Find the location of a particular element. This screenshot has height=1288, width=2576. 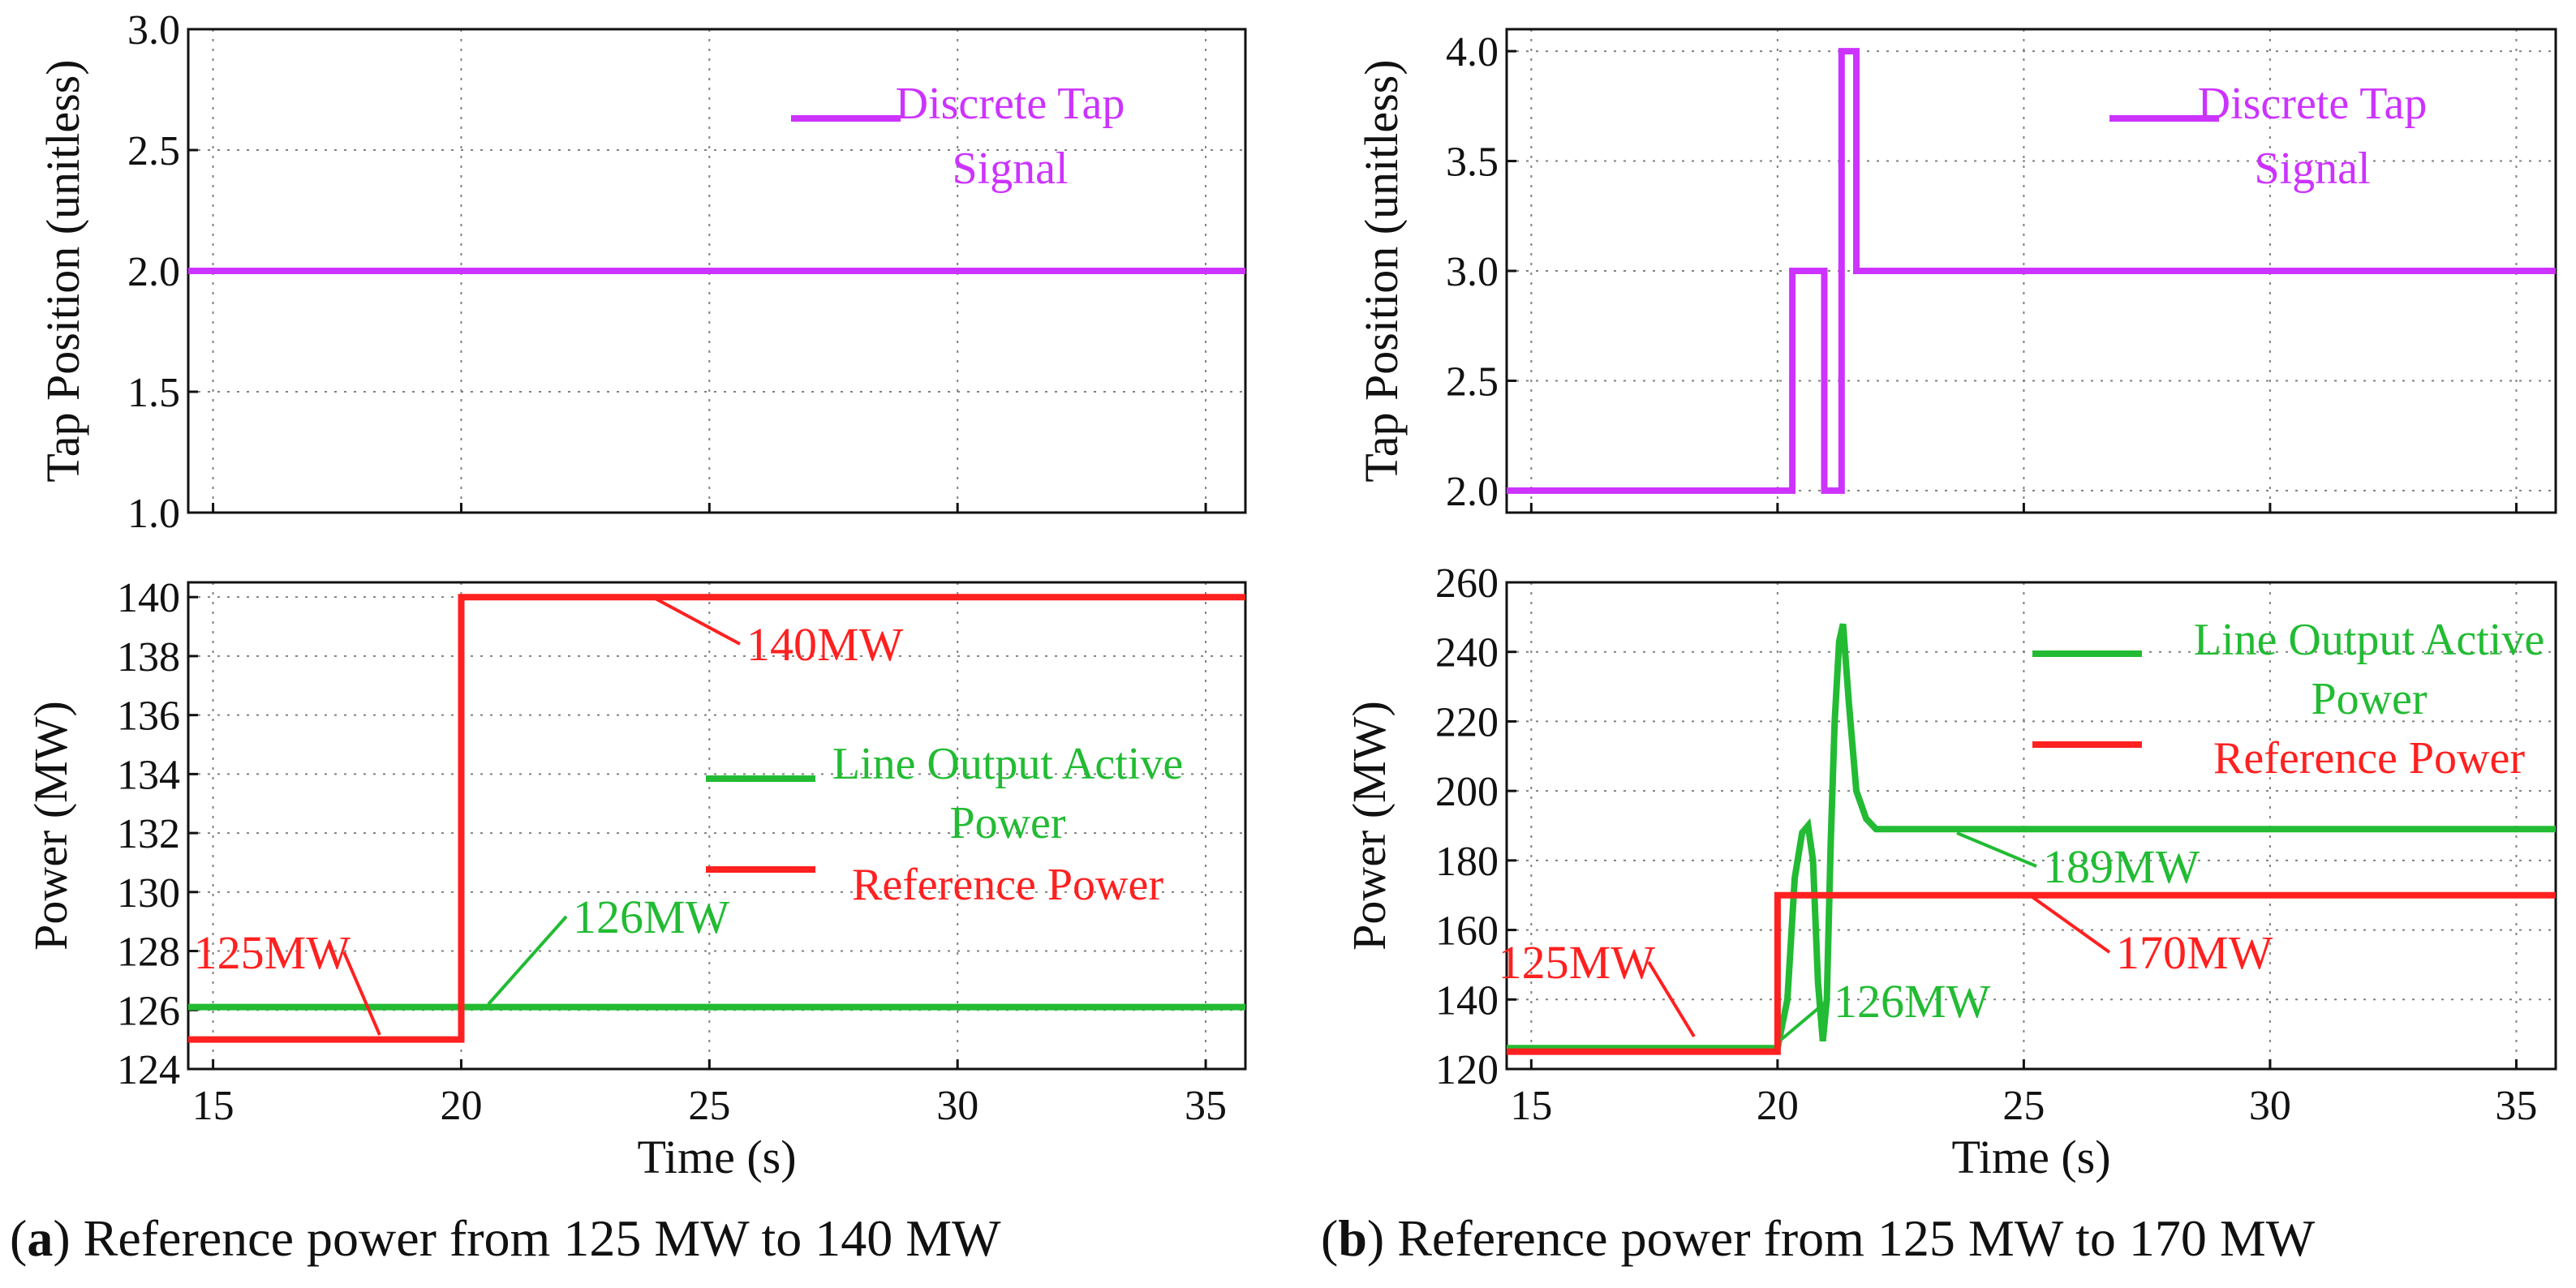

y-tick-label: 132 is located at coordinates (148, 834).